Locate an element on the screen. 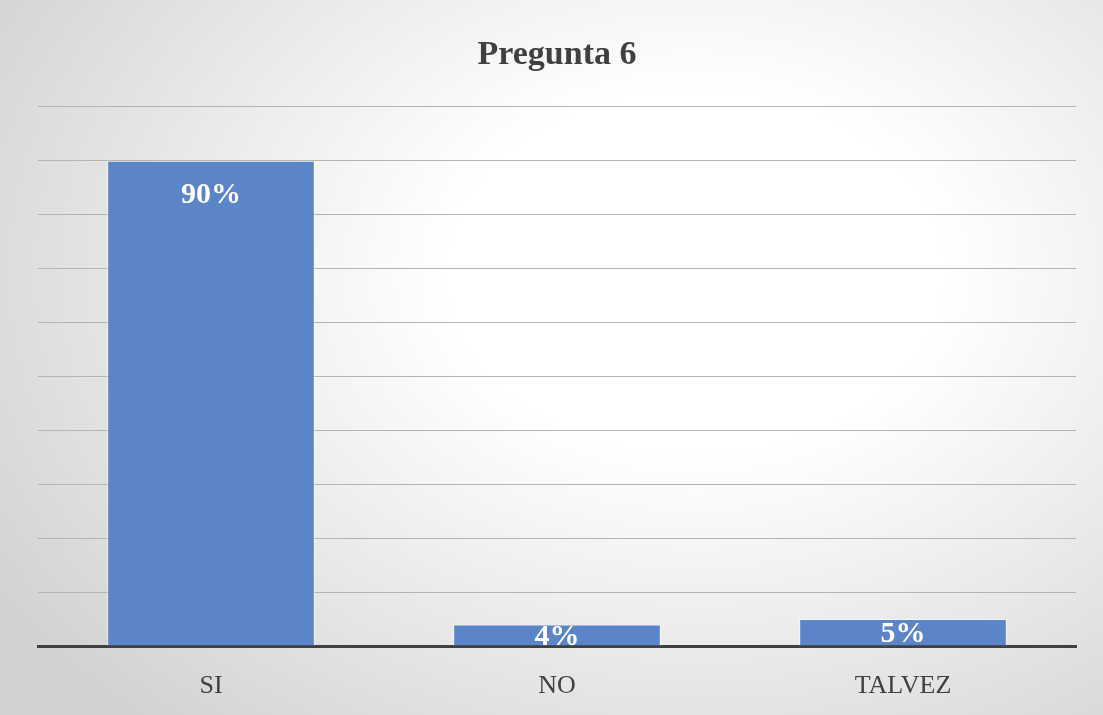 The height and width of the screenshot is (715, 1103). x-tick-label: TALVEZ is located at coordinates (903, 685).